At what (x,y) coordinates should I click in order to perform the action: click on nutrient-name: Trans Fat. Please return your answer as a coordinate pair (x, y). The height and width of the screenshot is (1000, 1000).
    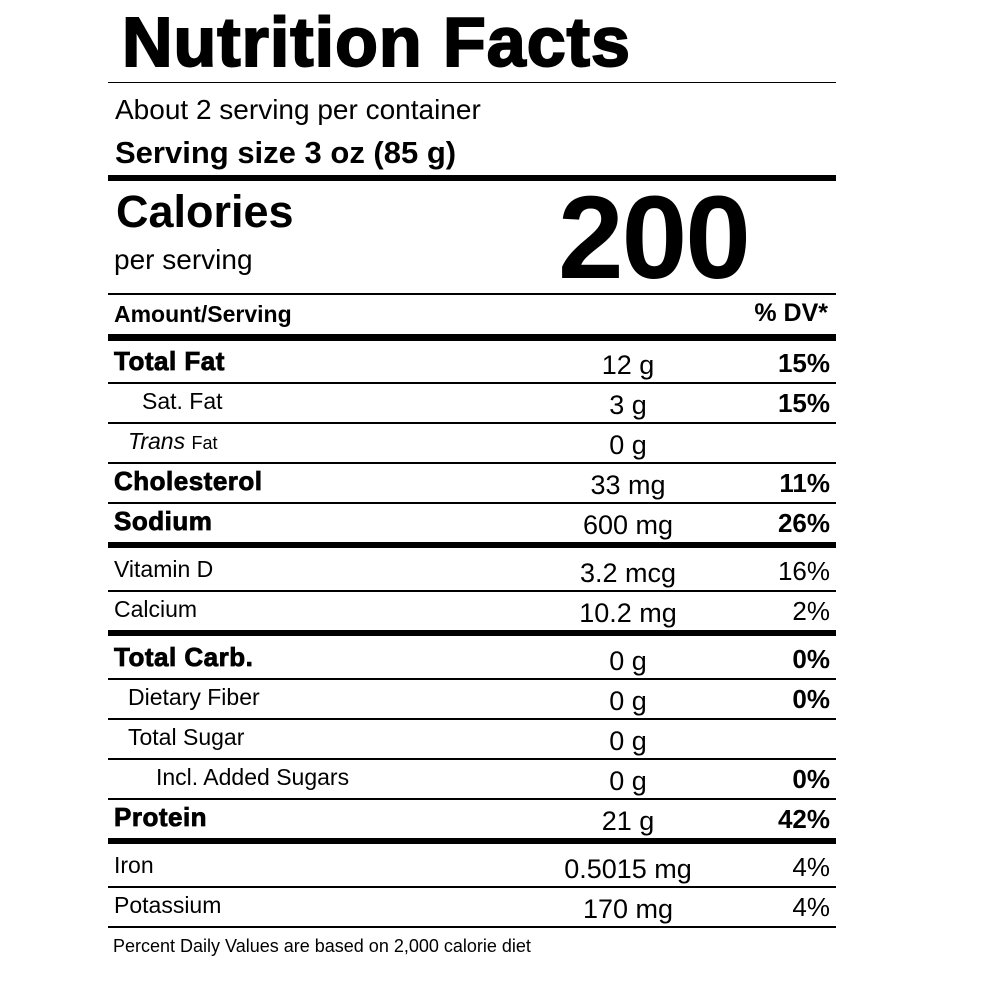
    Looking at the image, I should click on (166, 442).